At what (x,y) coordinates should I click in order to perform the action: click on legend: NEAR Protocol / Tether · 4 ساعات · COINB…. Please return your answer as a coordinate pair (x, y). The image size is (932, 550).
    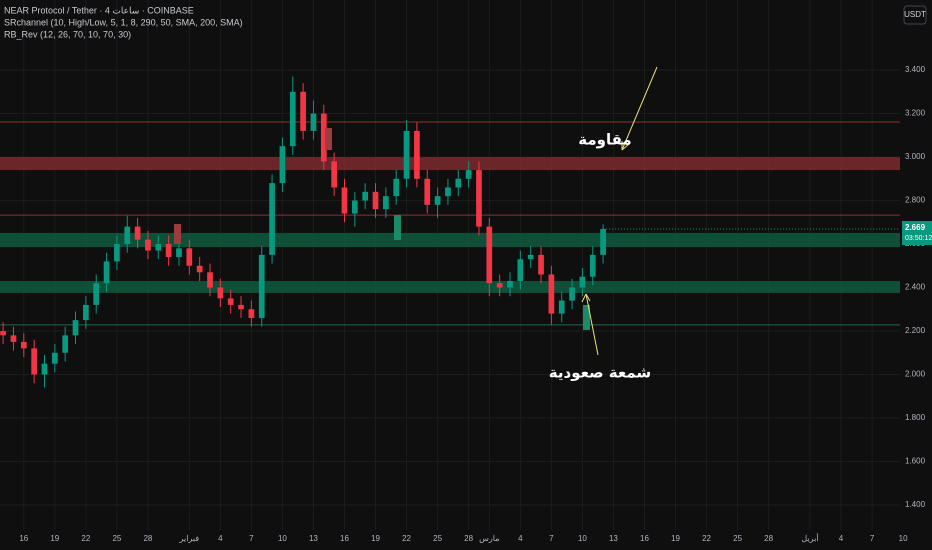
    Looking at the image, I should click on (123, 22).